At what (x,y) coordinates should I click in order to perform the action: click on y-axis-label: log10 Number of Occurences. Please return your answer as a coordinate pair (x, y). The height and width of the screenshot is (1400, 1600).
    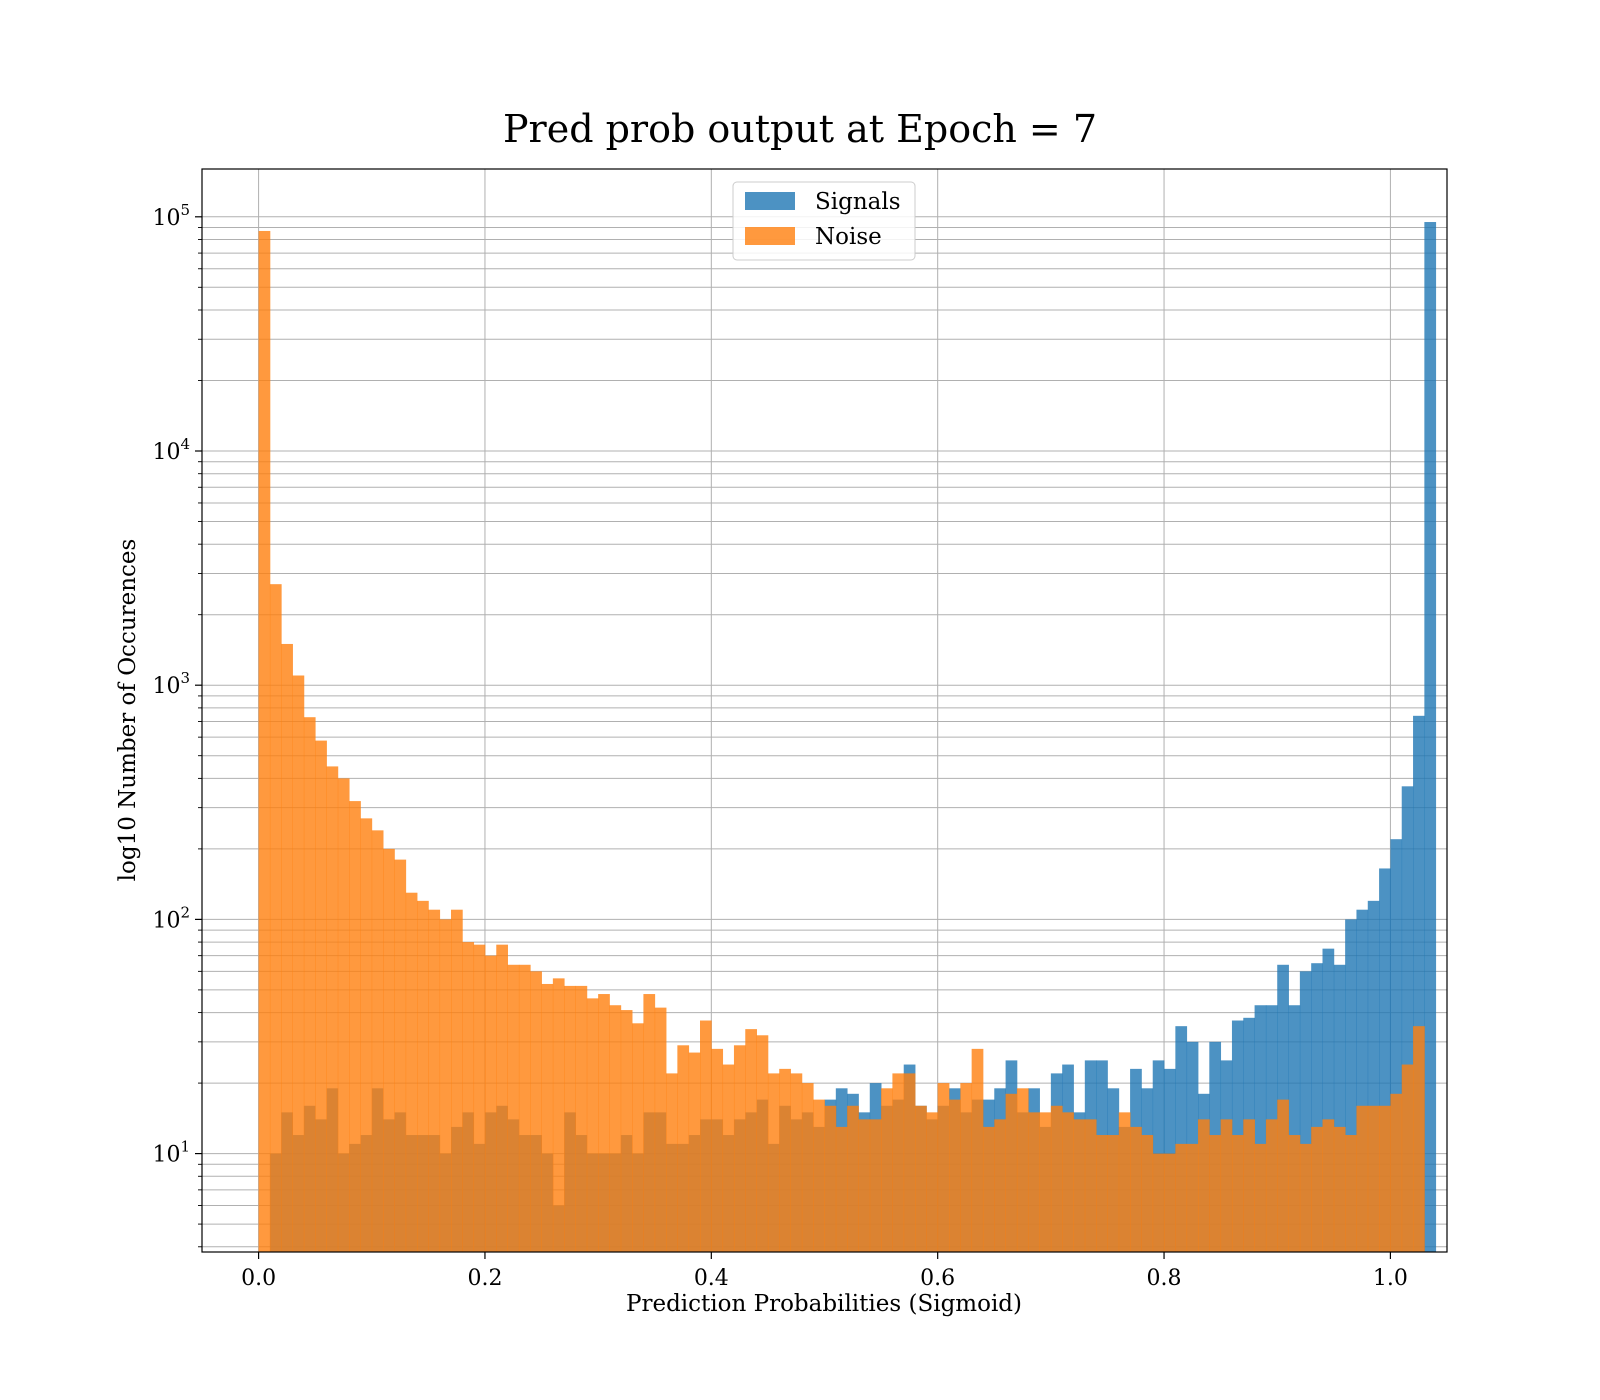
    Looking at the image, I should click on (128, 710).